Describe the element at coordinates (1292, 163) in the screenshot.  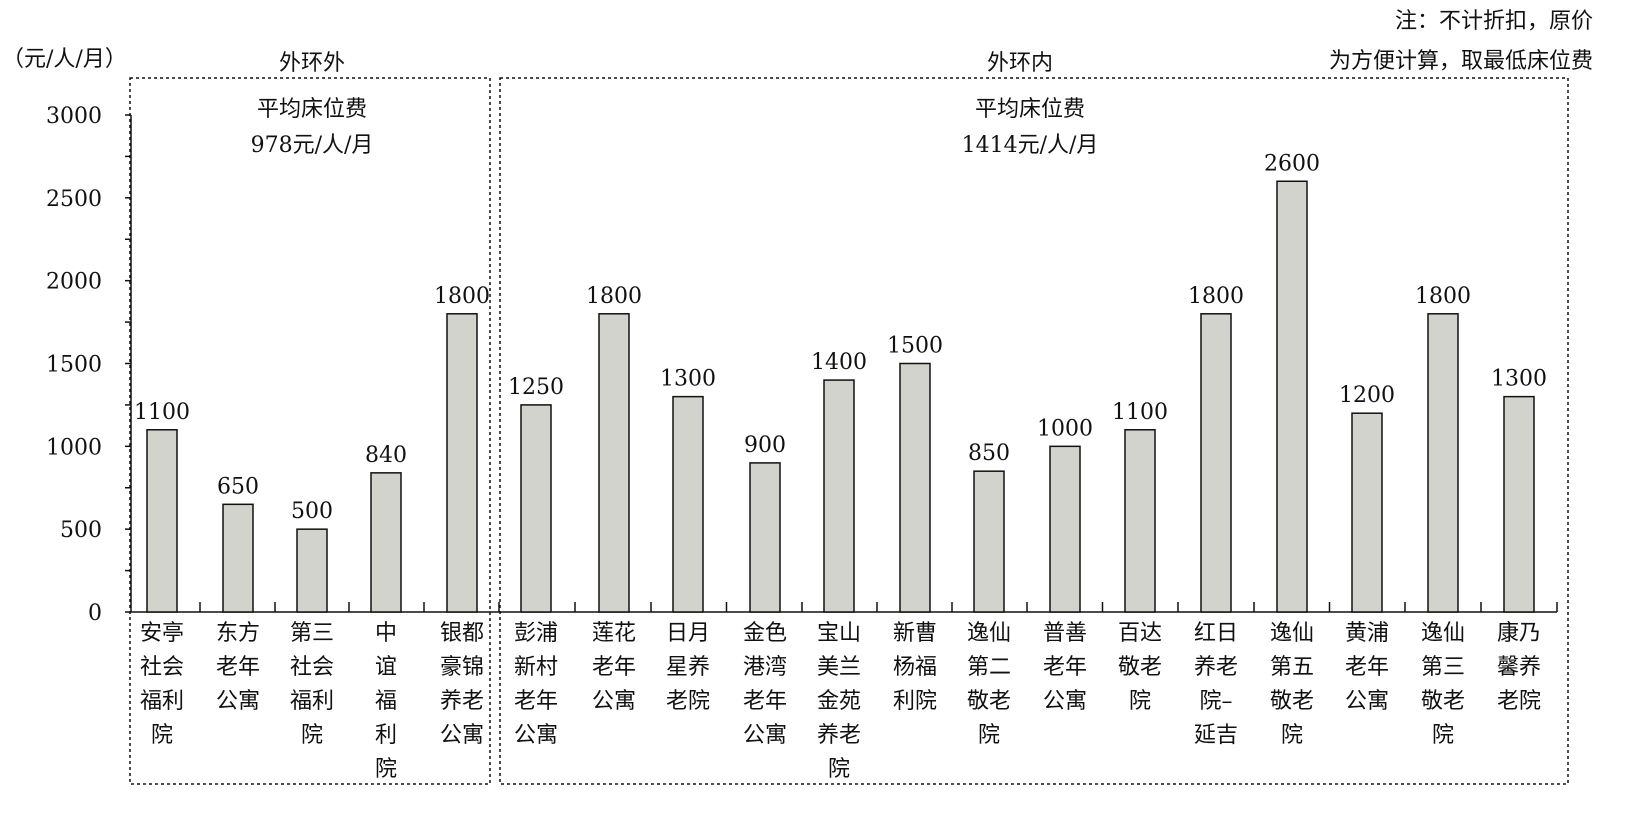
I see `bar-value-label: 2600` at that location.